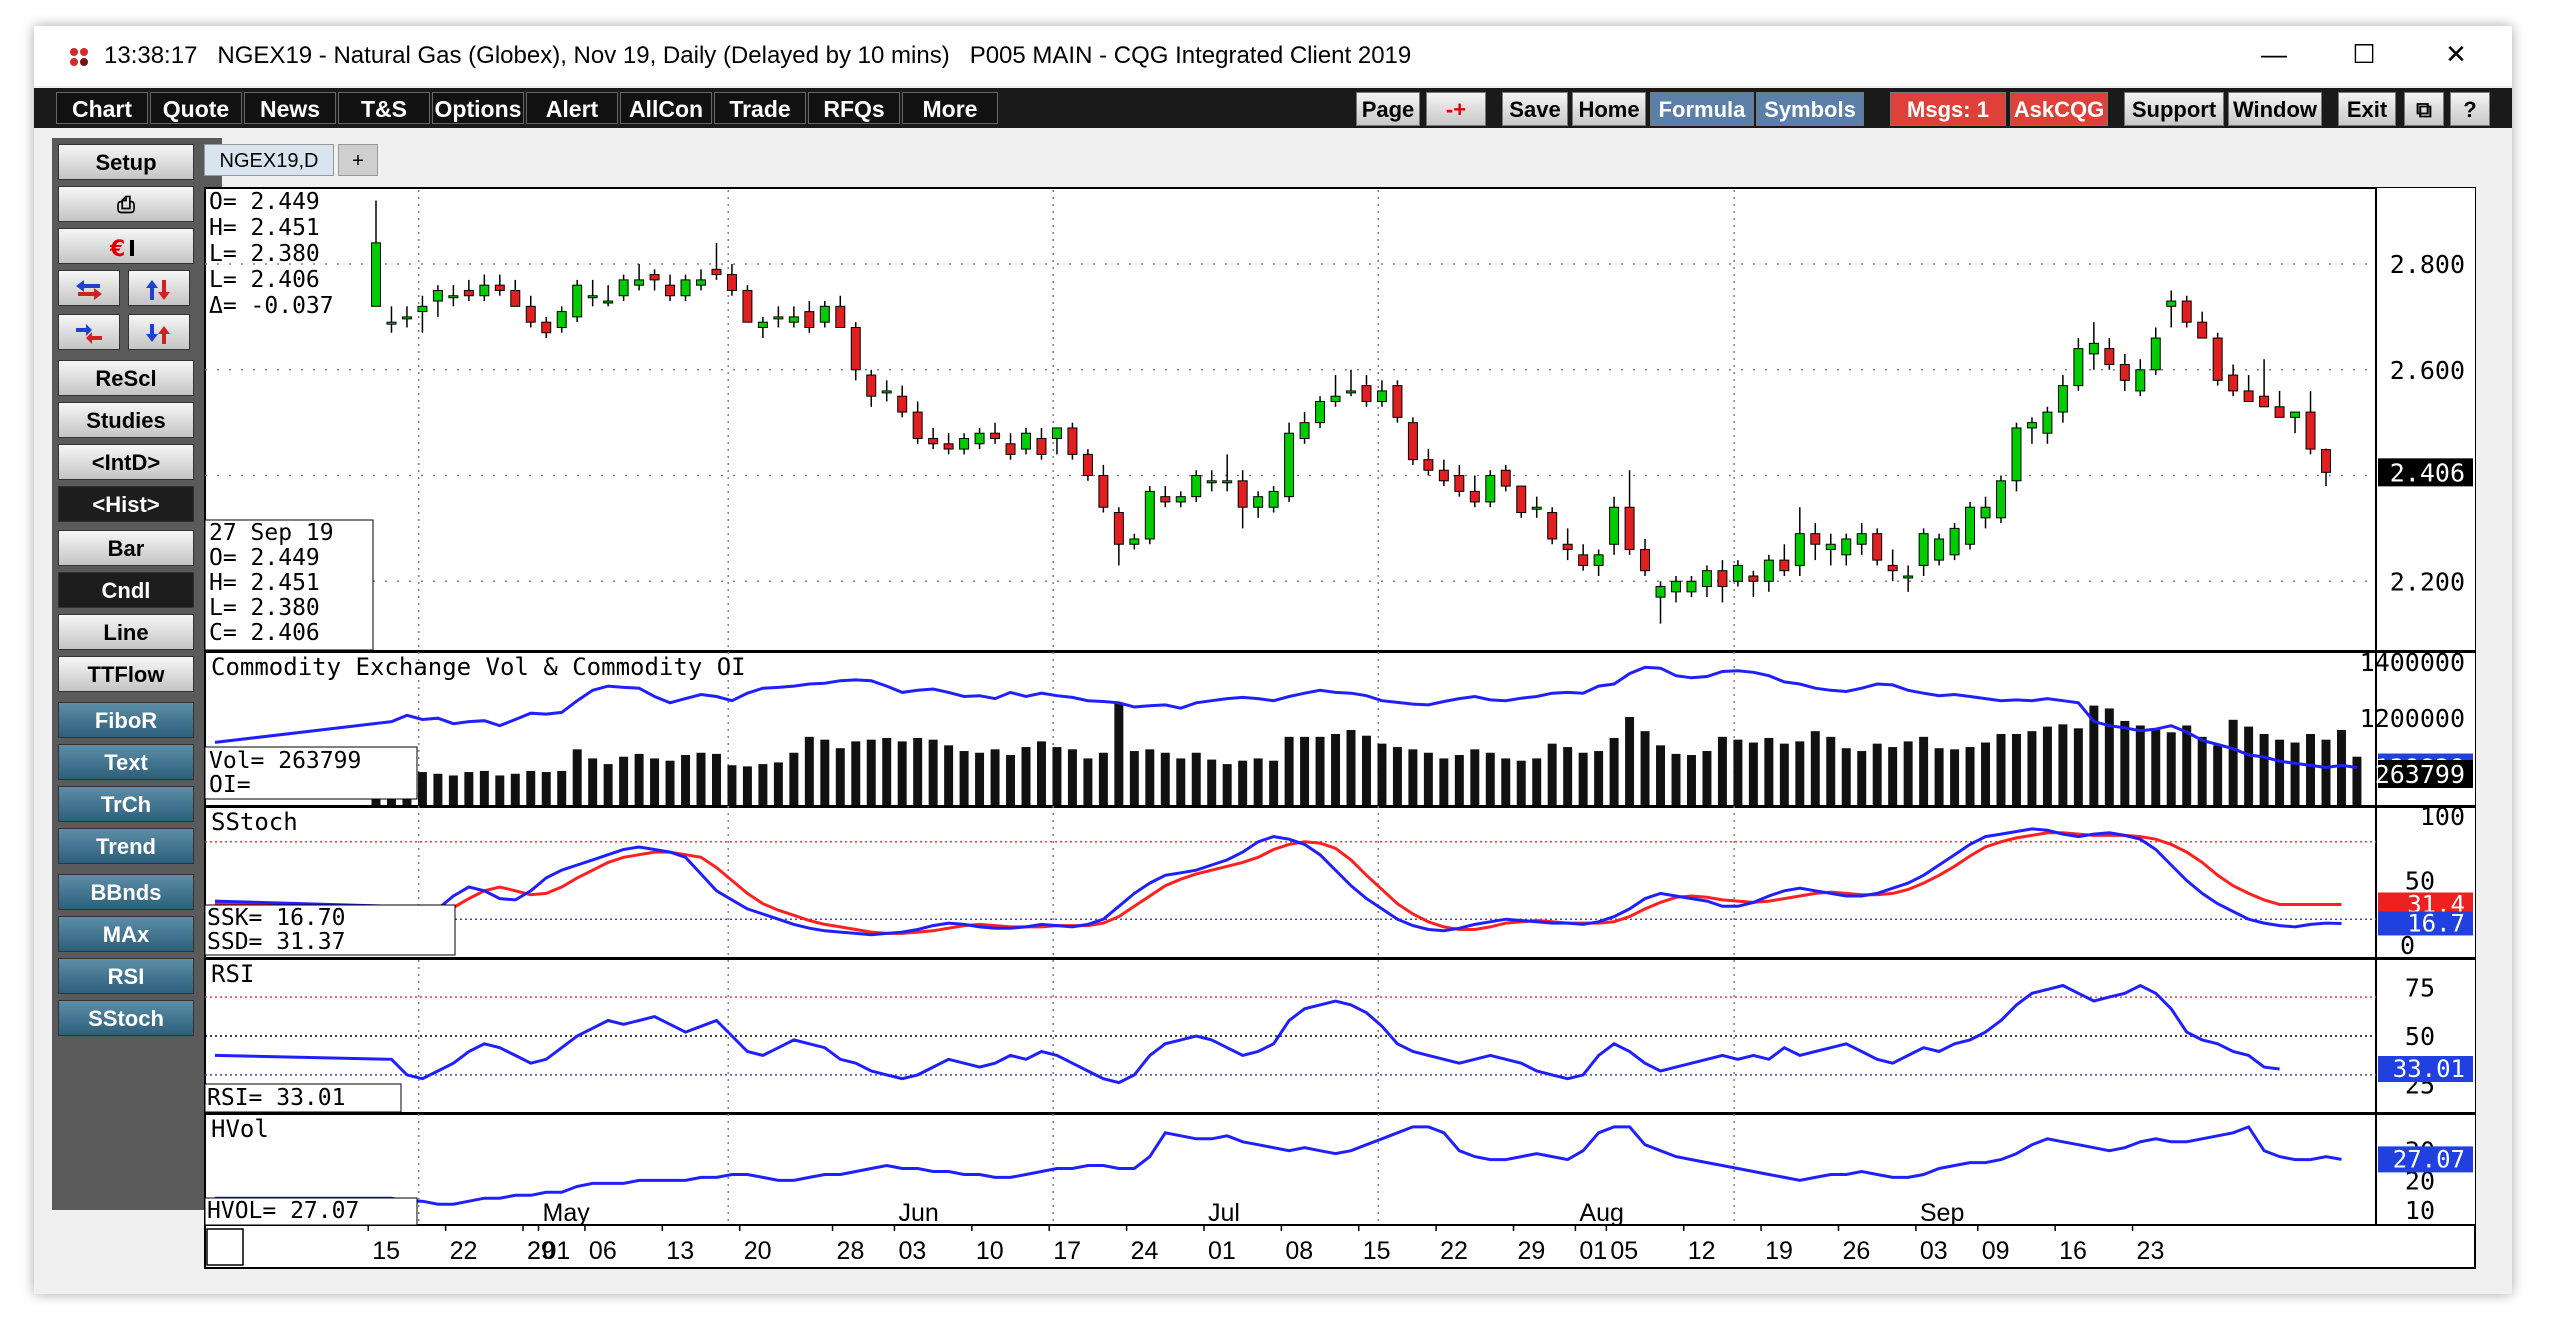 This screenshot has height=1332, width=2550. What do you see at coordinates (89, 288) in the screenshot?
I see `scroll-left-right-button` at bounding box center [89, 288].